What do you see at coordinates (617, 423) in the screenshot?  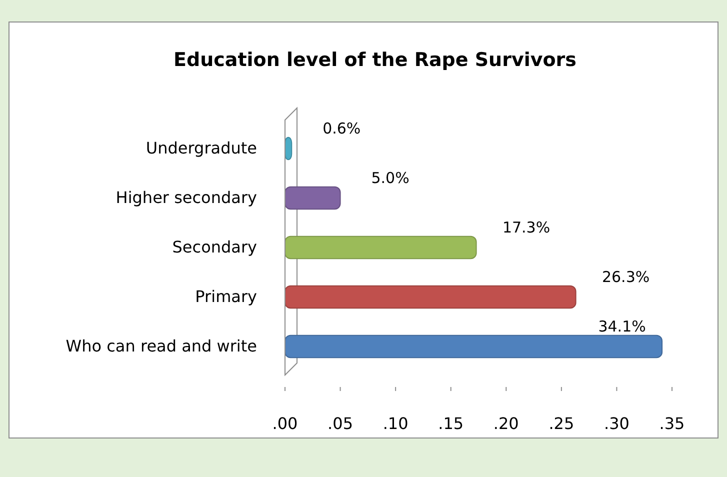 I see `x-tick-label: .30` at bounding box center [617, 423].